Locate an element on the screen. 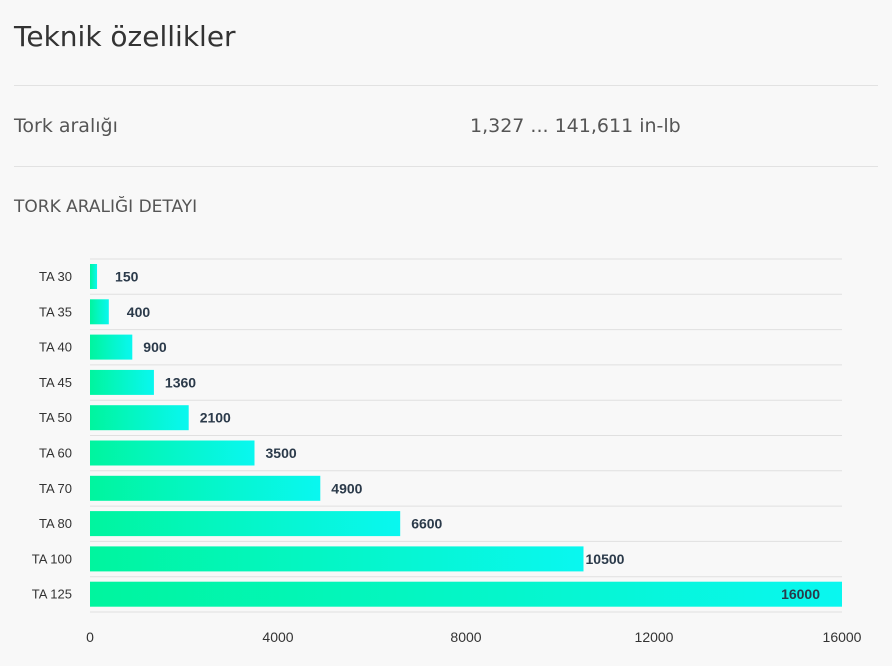 This screenshot has height=666, width=892. x-tick-label: 0 is located at coordinates (90, 637).